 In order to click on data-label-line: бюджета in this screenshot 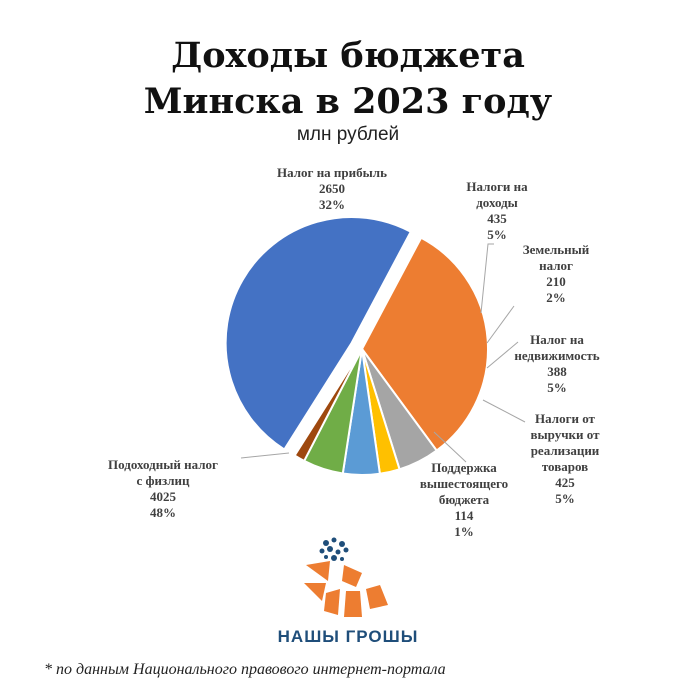, I will do `click(464, 499)`.